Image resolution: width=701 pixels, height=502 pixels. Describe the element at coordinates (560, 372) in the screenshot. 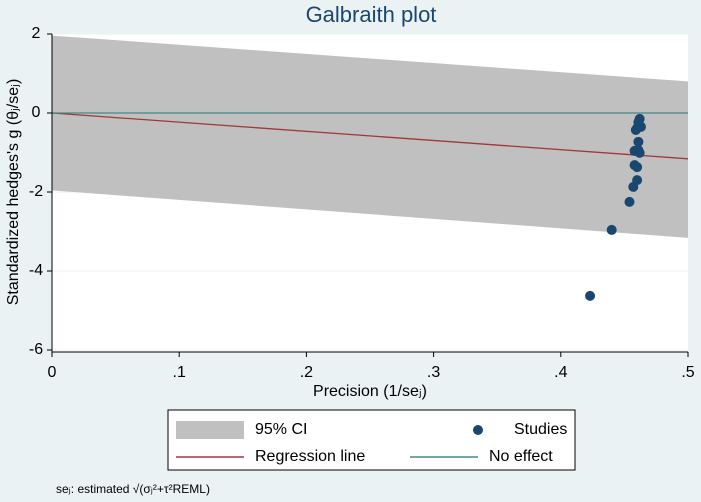

I see `x-tick-label: .4` at that location.